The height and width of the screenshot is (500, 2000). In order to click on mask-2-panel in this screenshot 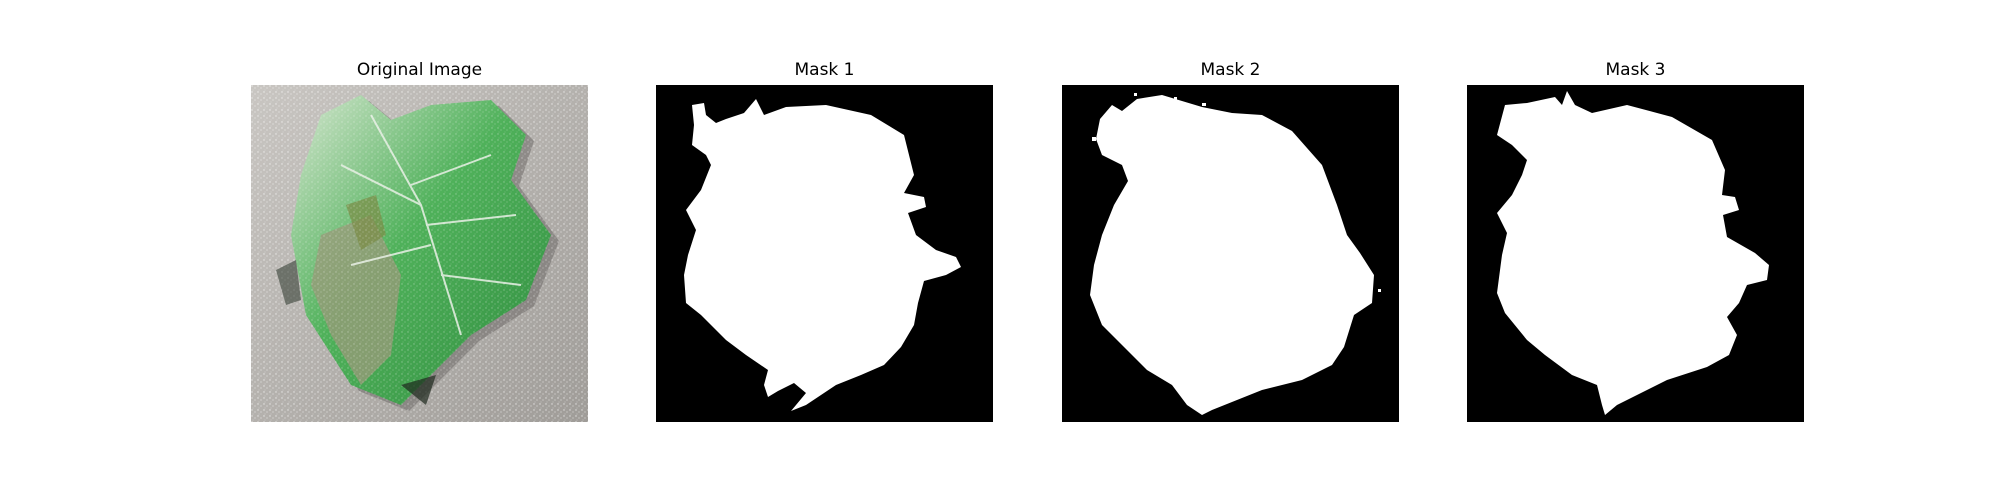, I will do `click(1230, 253)`.